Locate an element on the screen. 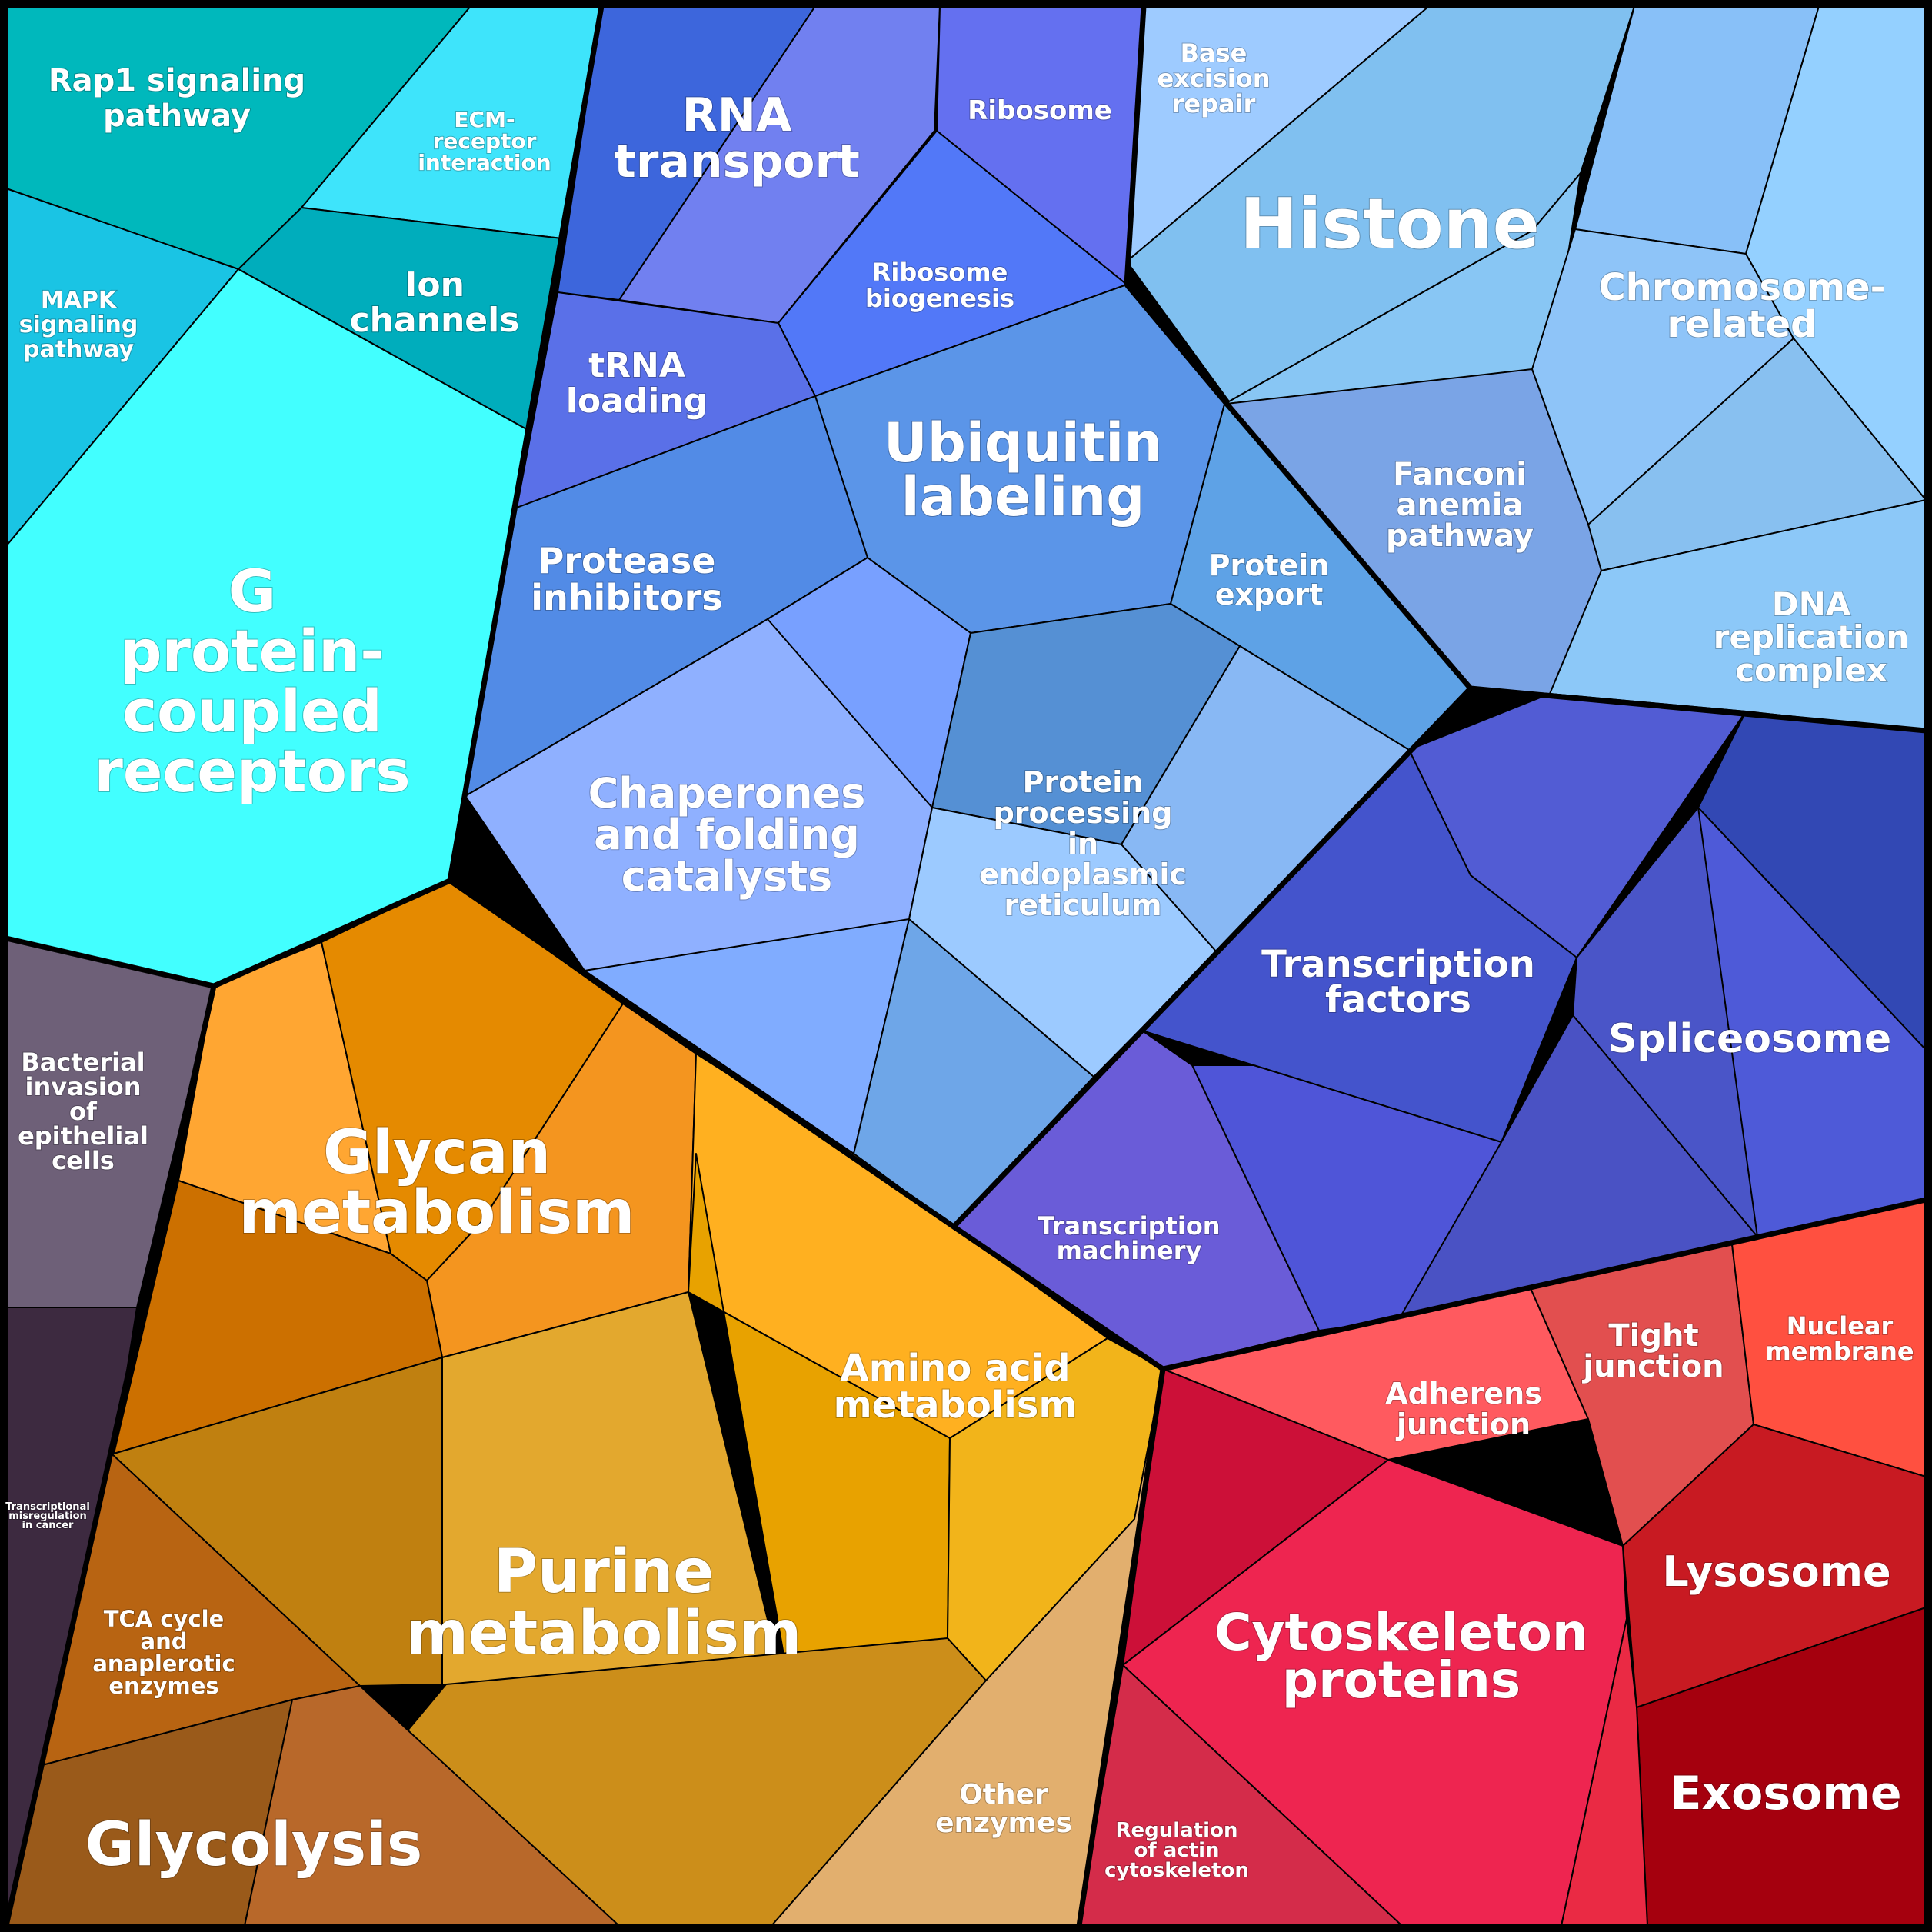 The width and height of the screenshot is (1932, 1932). region-label-line: Bacterial is located at coordinates (83, 1062).